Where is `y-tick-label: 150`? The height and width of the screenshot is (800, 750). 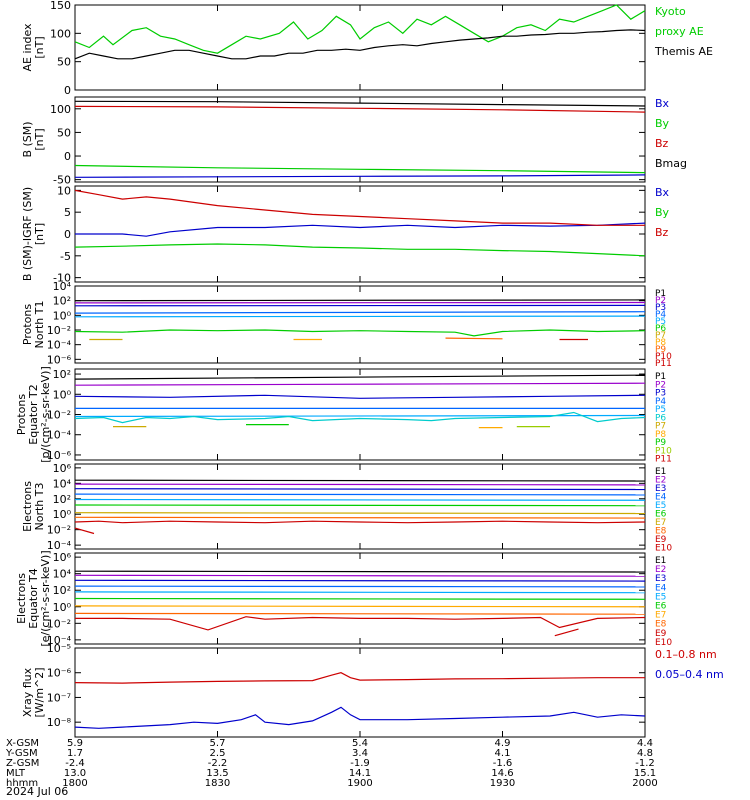
y-tick-label: 150 is located at coordinates (60, 6).